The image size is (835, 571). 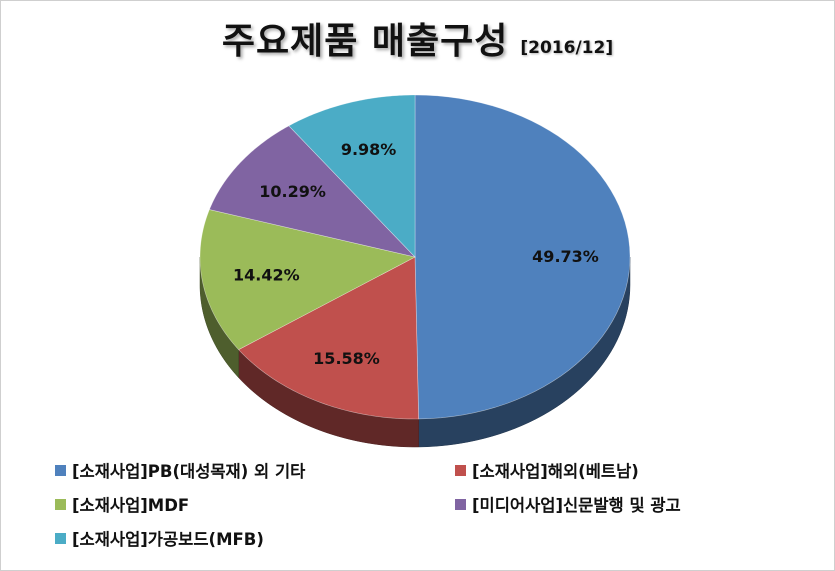 I want to click on legend-label: [미디어사업]신문발행 및 광고, so click(x=576, y=505).